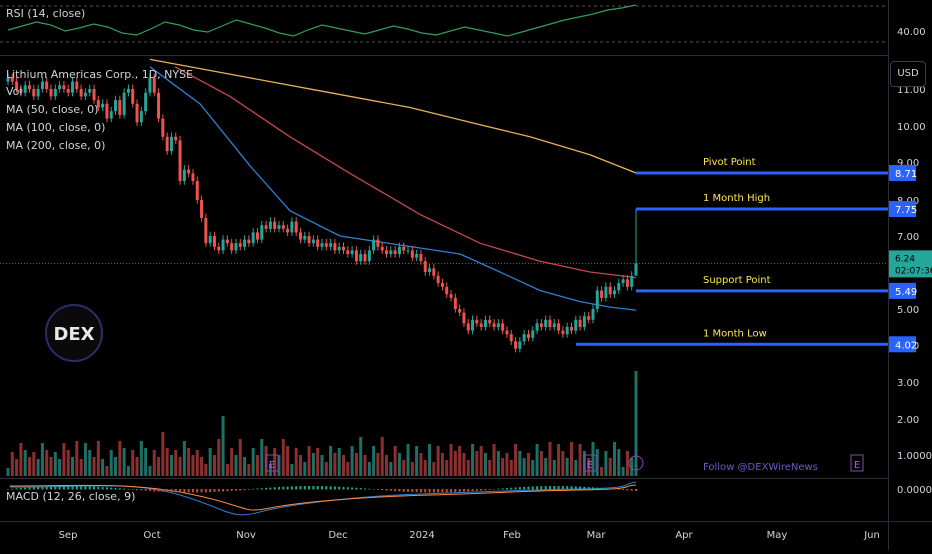 The image size is (932, 554). I want to click on level-price-tag, so click(902, 173).